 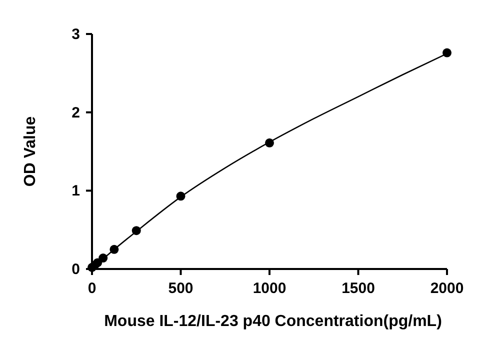 What do you see at coordinates (76, 269) in the screenshot?
I see `y-tick-label: 0` at bounding box center [76, 269].